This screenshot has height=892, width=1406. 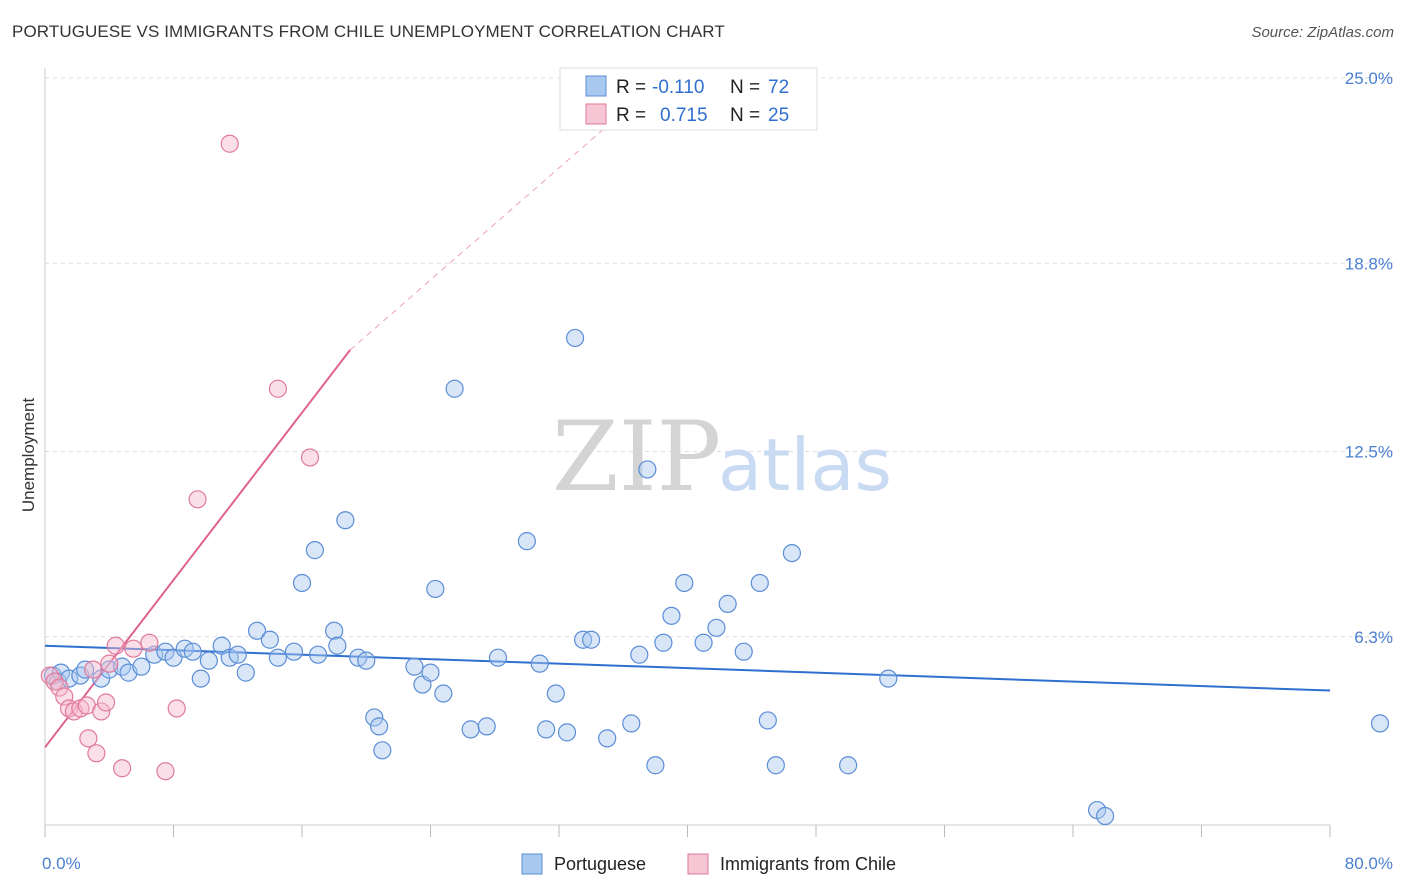 I want to click on watermark: ZIP atlas, so click(x=722, y=457).